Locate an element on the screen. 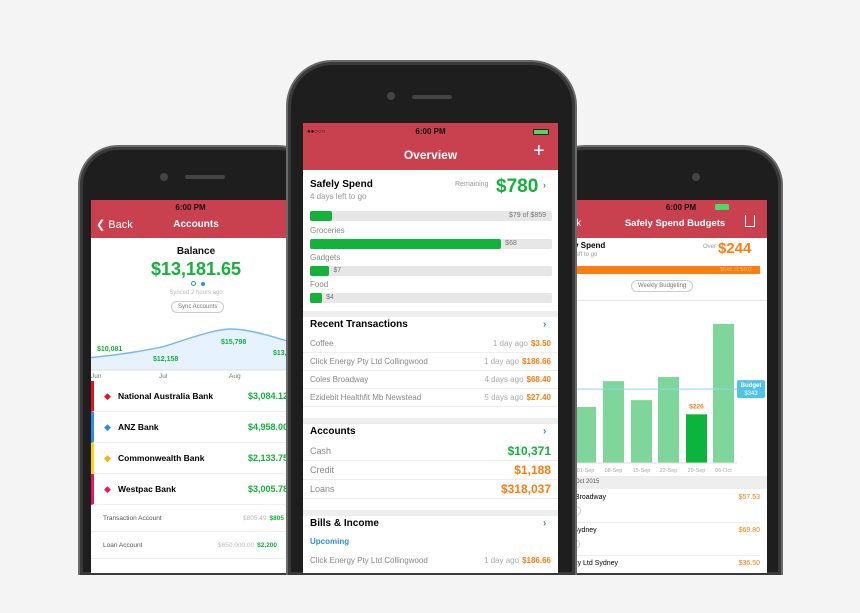  bank-row: ◆ ANZ Bank $4,958.00 is located at coordinates (198, 427).